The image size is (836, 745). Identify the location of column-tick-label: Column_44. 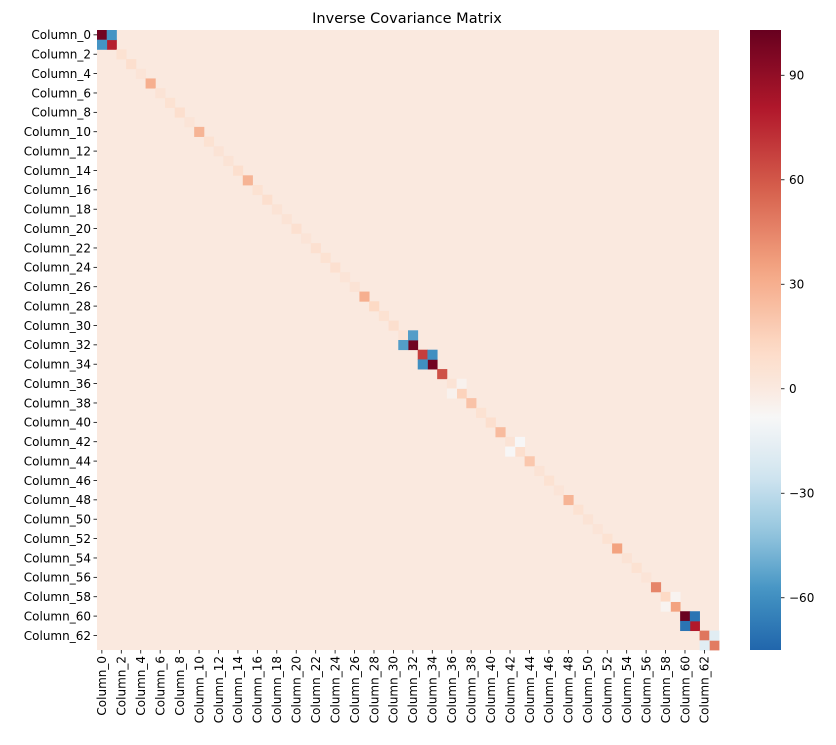
(530, 689).